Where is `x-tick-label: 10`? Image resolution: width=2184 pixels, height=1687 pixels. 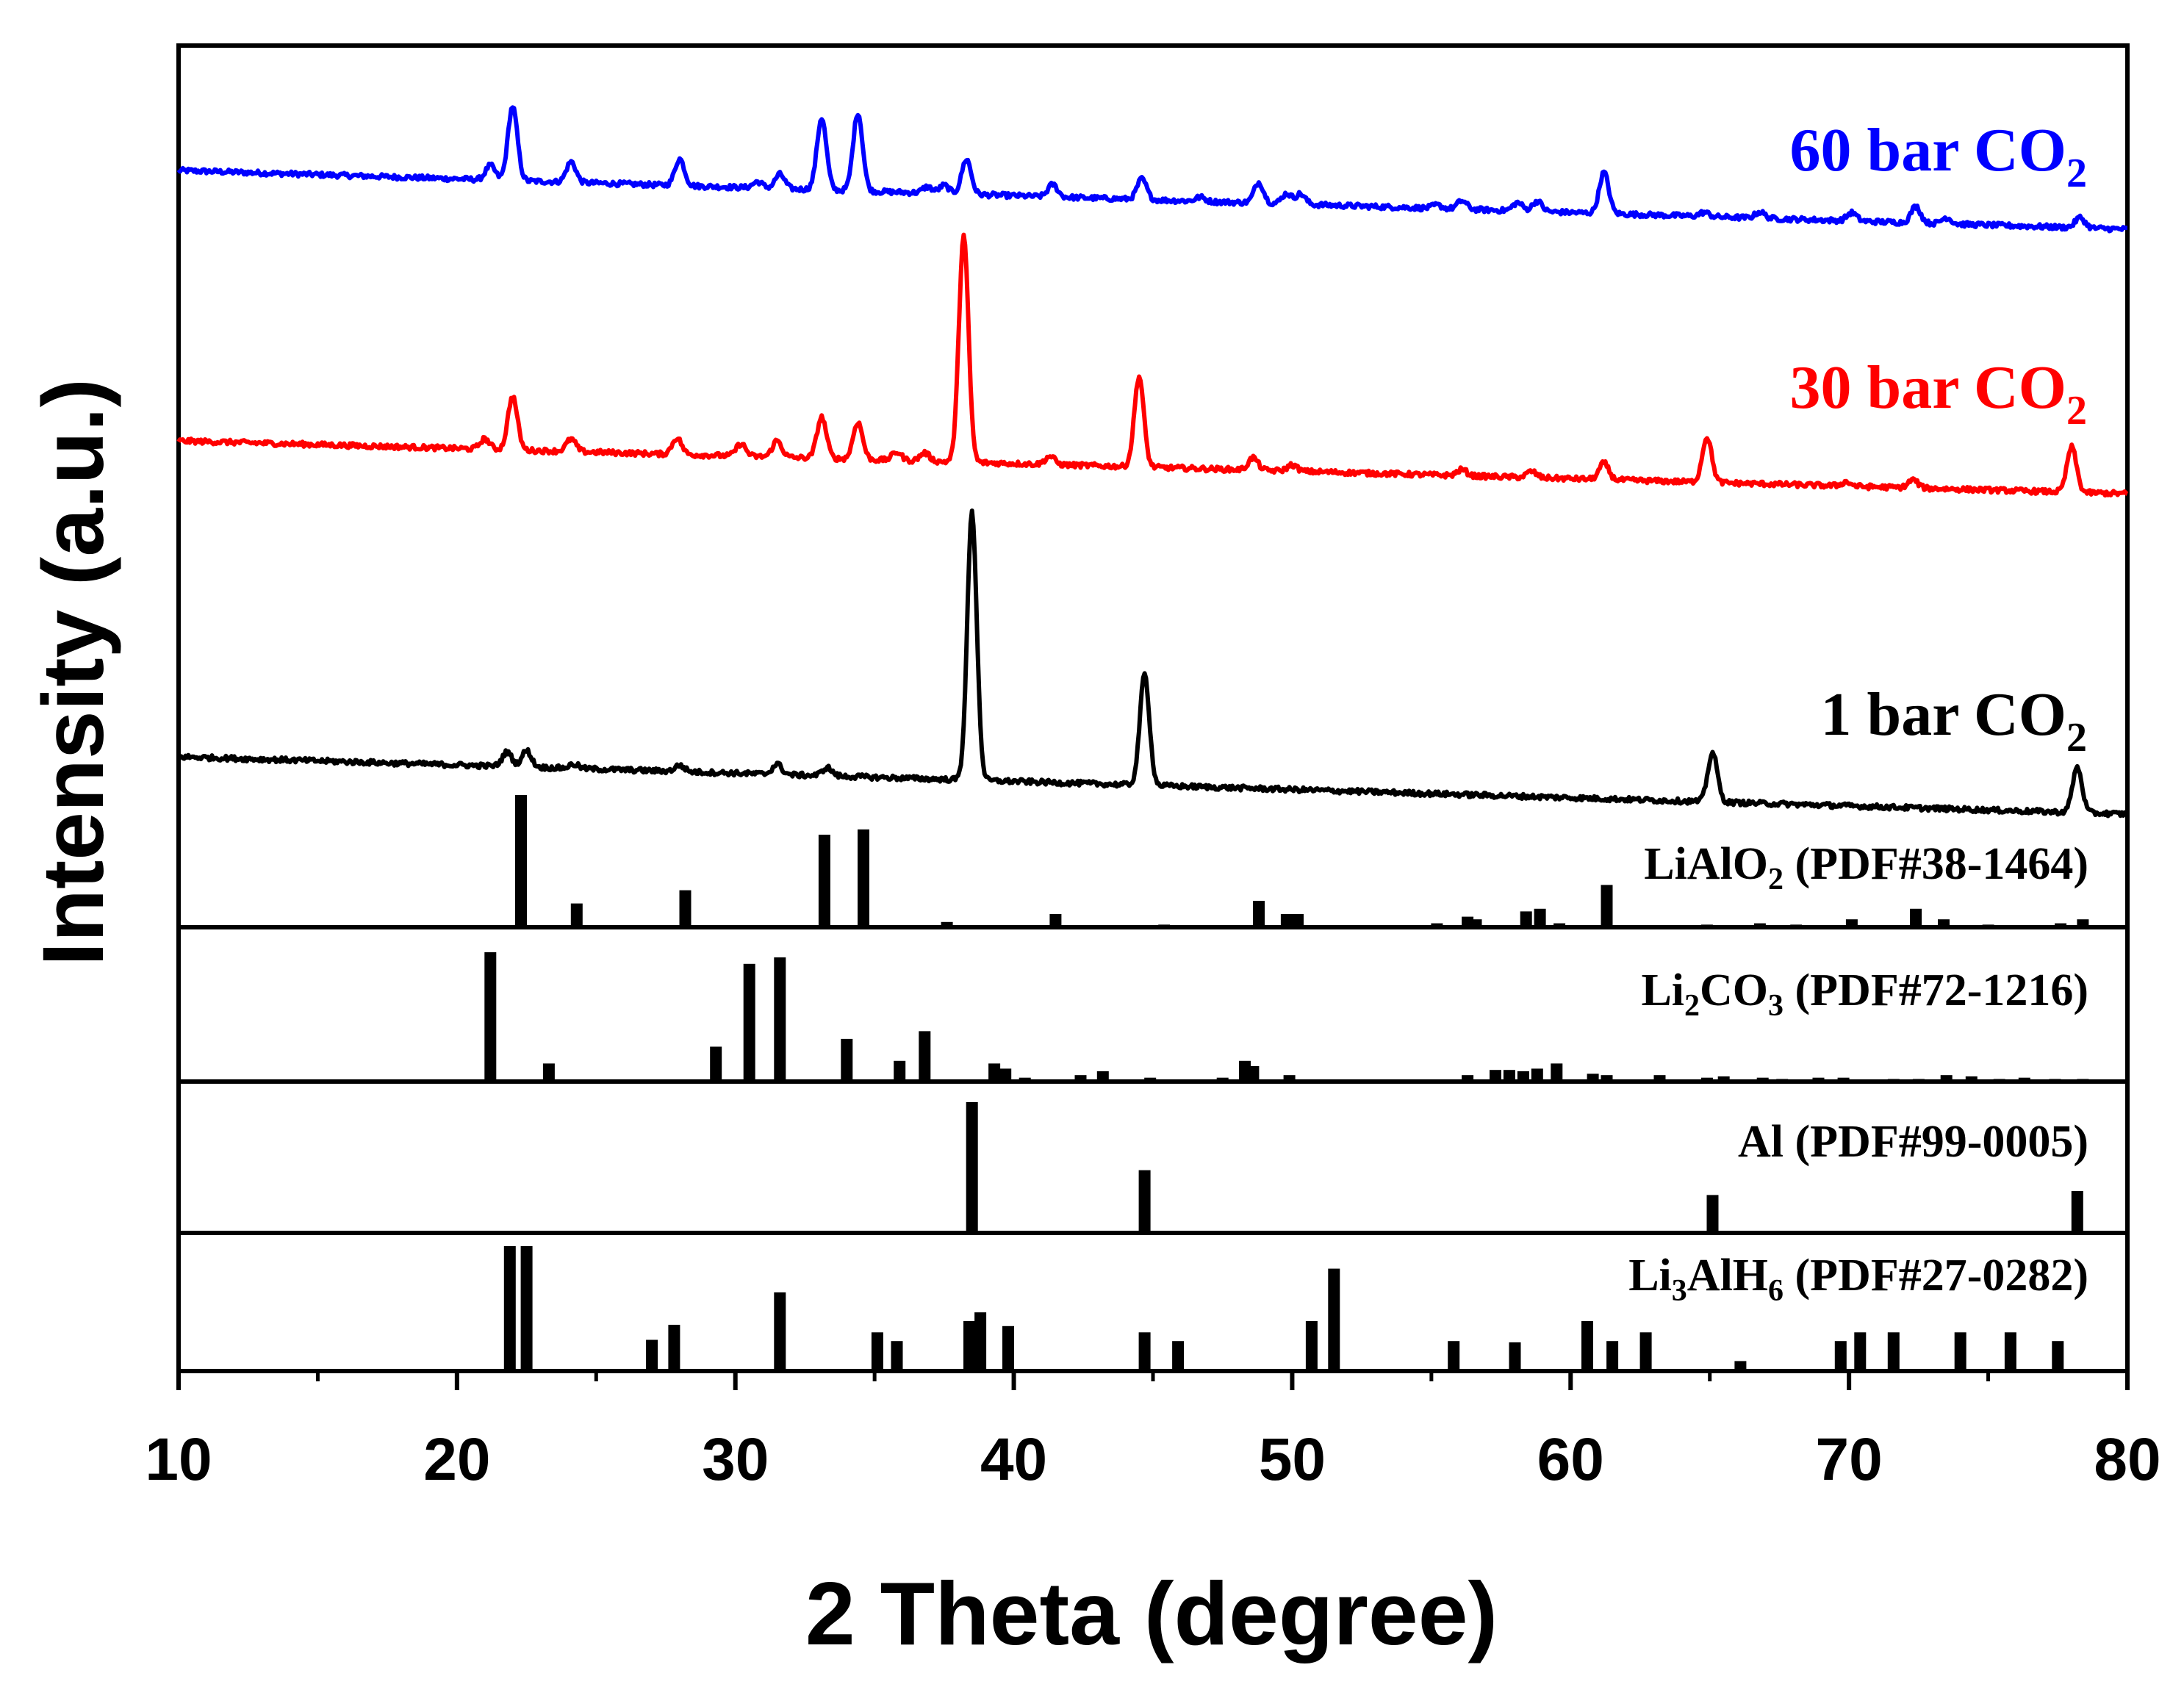
x-tick-label: 10 is located at coordinates (178, 1459).